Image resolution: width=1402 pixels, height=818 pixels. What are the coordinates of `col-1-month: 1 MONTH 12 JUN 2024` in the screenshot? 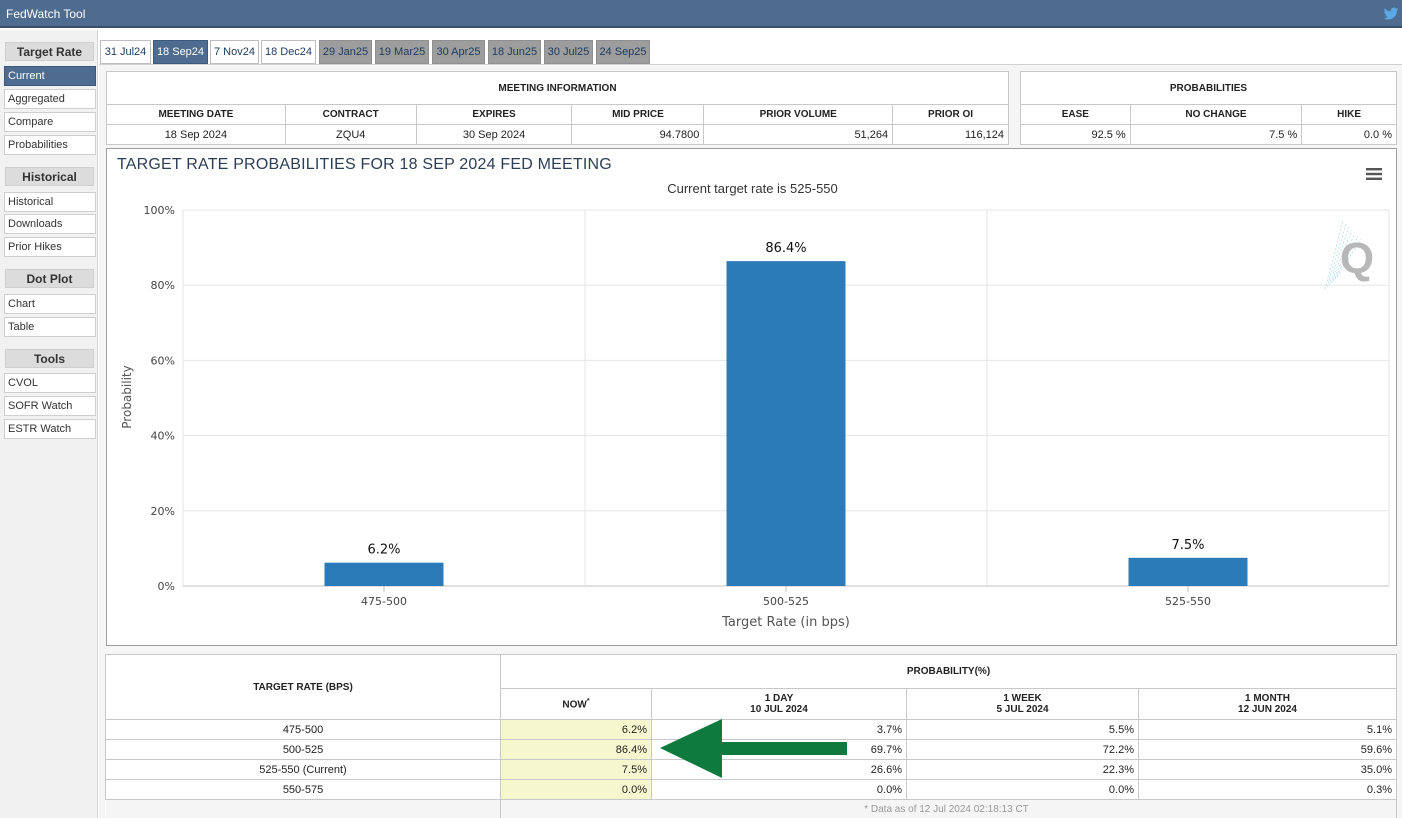 It's located at (1267, 704).